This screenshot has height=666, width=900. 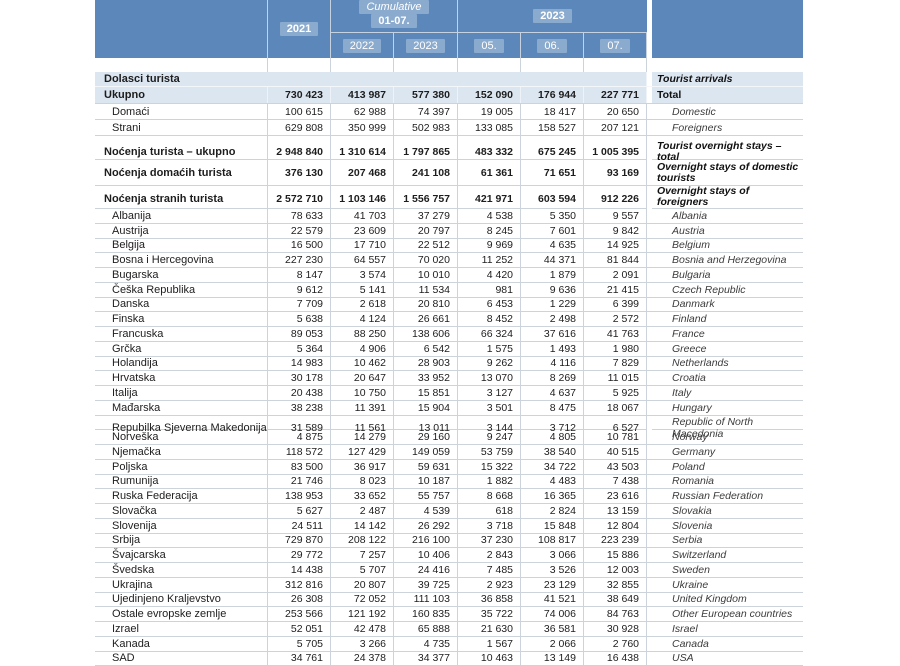 What do you see at coordinates (552, 348) in the screenshot?
I see `value-cell: 1 493` at bounding box center [552, 348].